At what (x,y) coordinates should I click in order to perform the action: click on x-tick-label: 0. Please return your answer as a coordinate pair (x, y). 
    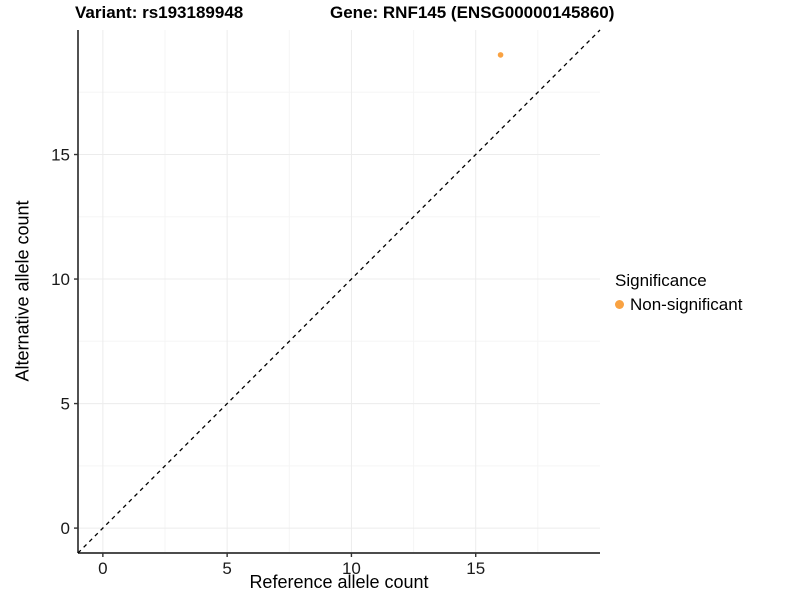
    Looking at the image, I should click on (102, 568).